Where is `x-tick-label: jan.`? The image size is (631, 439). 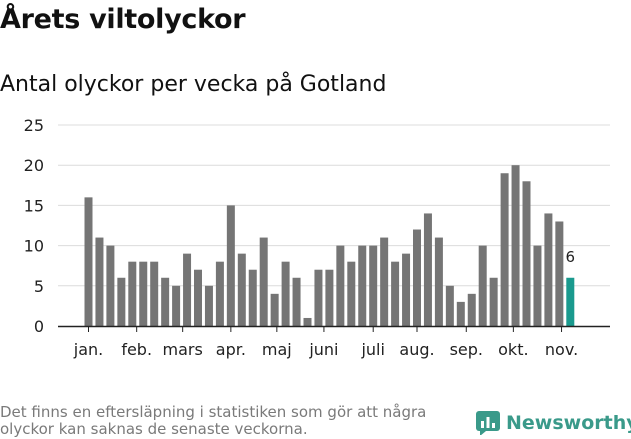
x-tick-label: jan. is located at coordinates (88, 349).